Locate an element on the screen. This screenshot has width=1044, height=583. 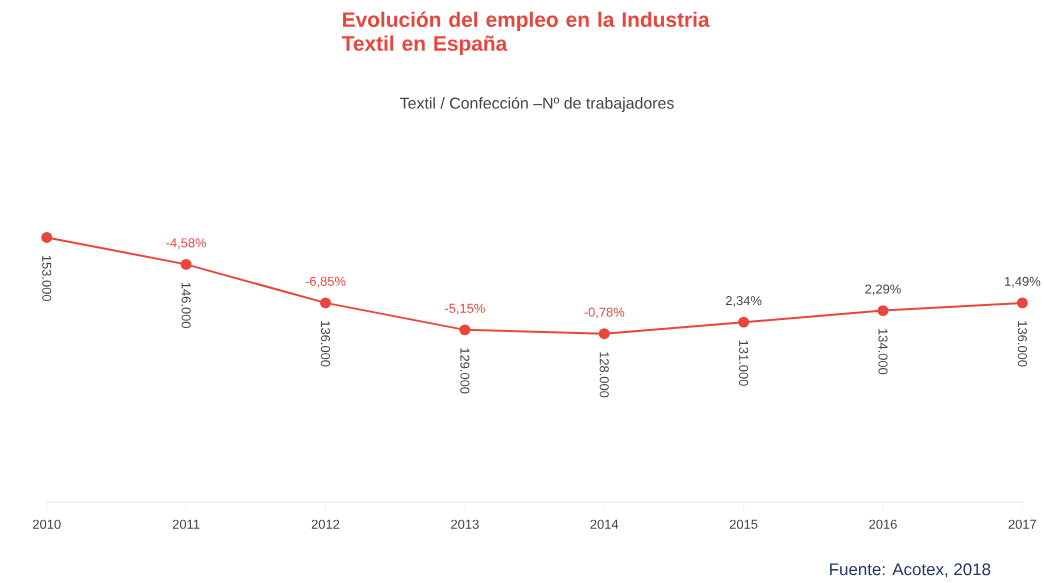
annotation: 2,34% is located at coordinates (743, 301).